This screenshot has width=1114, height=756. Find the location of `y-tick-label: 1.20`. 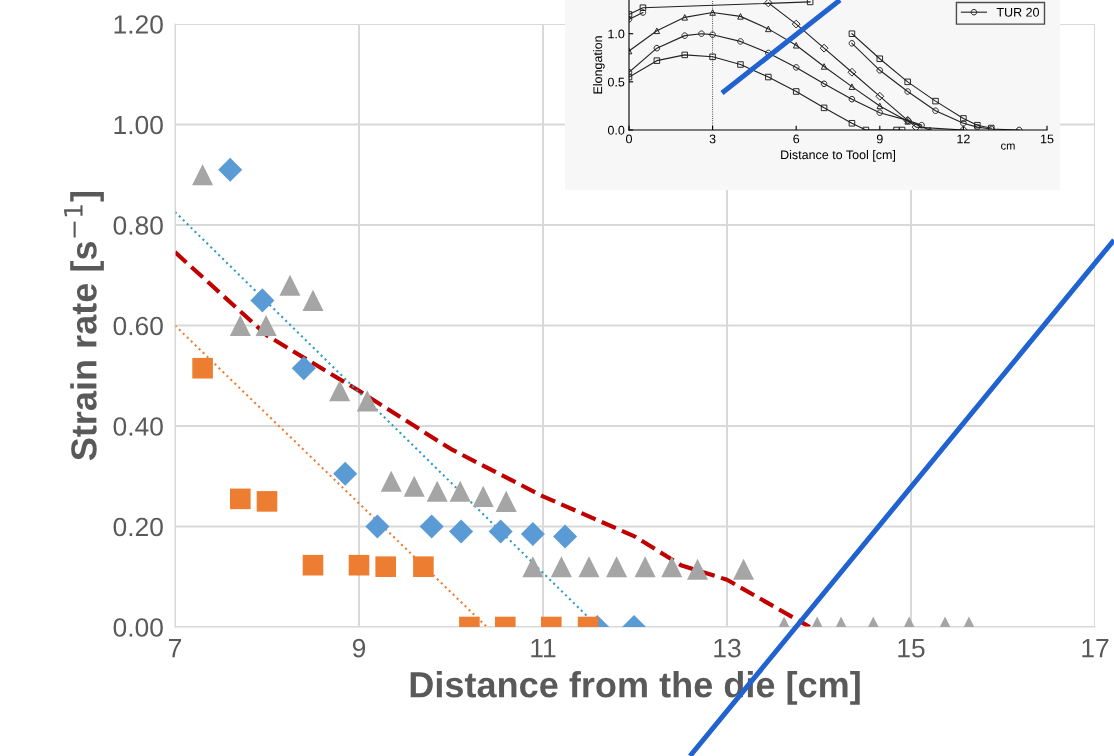

y-tick-label: 1.20 is located at coordinates (138, 24).